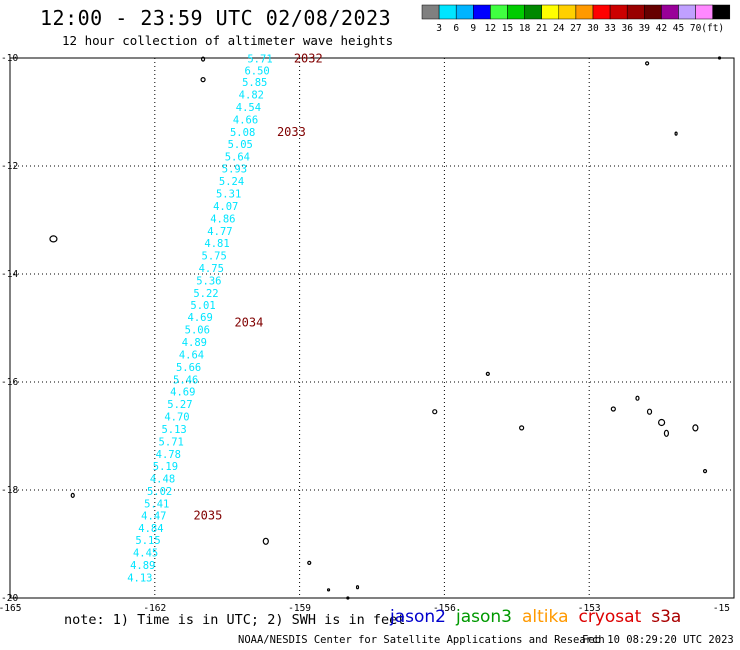  What do you see at coordinates (696, 28) in the screenshot?
I see `colorbar-label: 70` at bounding box center [696, 28].